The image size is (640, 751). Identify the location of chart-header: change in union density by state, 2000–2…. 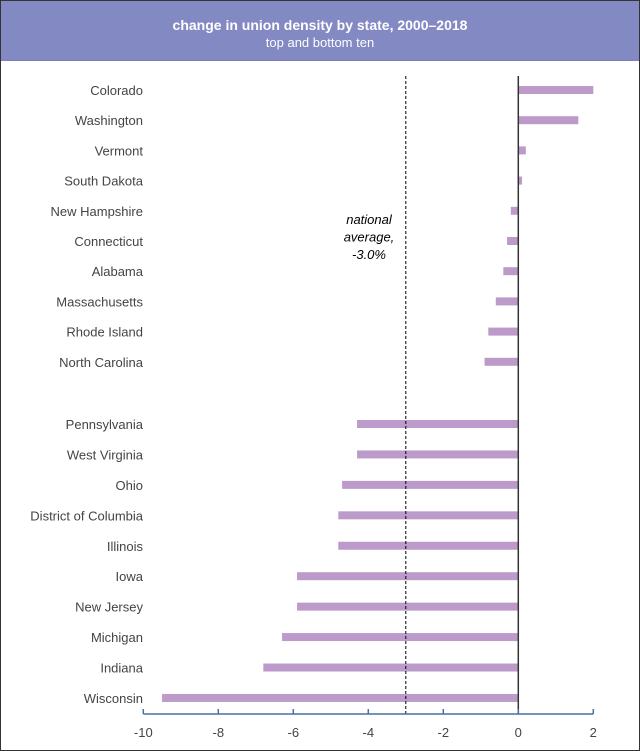
(320, 31).